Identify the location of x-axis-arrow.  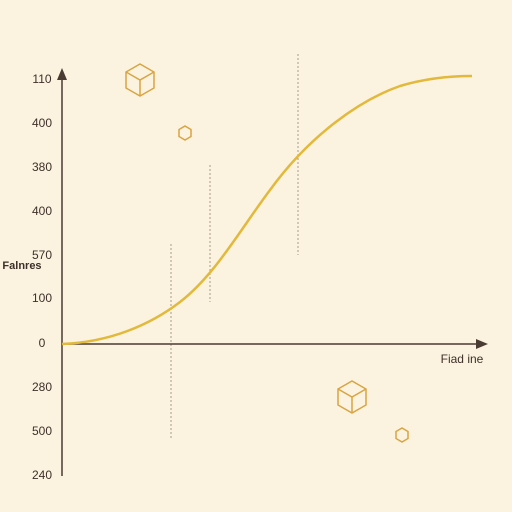
(482, 344).